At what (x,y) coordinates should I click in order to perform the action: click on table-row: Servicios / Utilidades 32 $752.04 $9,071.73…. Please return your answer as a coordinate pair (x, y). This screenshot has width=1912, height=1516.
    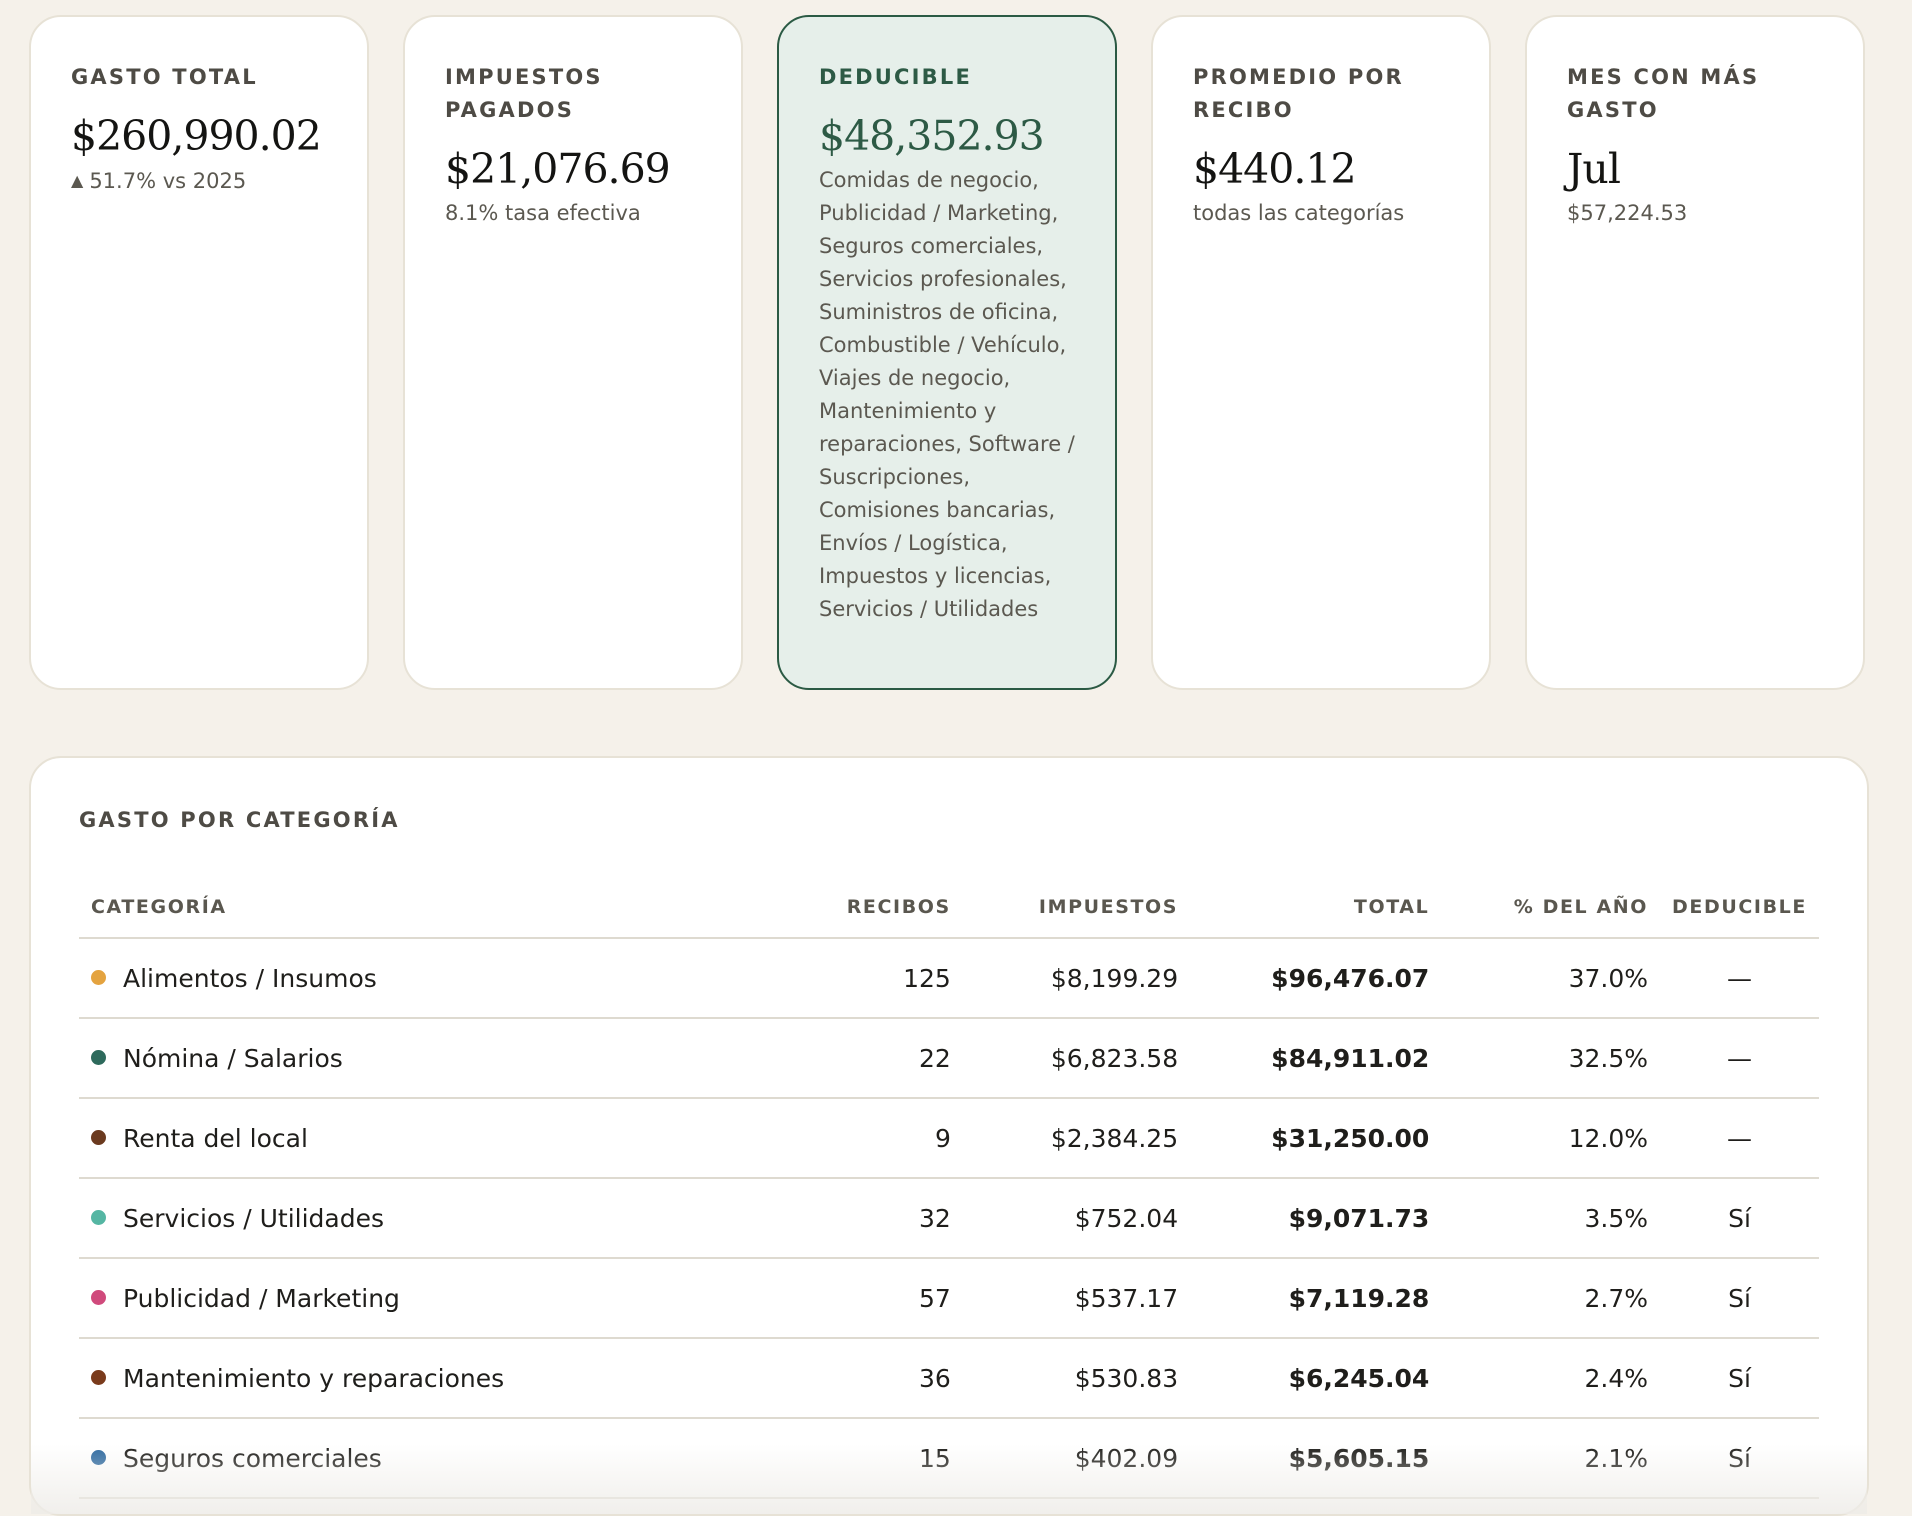
    Looking at the image, I should click on (949, 1218).